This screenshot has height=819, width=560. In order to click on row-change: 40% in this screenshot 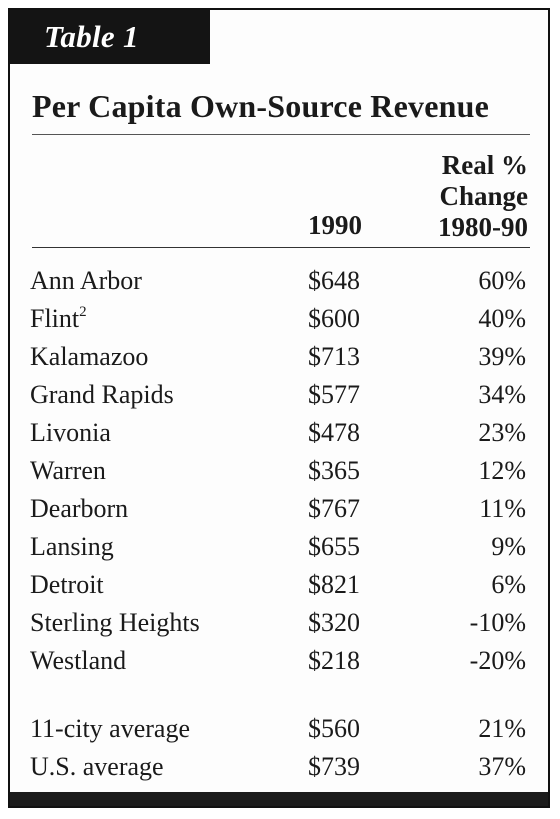, I will do `click(502, 318)`.